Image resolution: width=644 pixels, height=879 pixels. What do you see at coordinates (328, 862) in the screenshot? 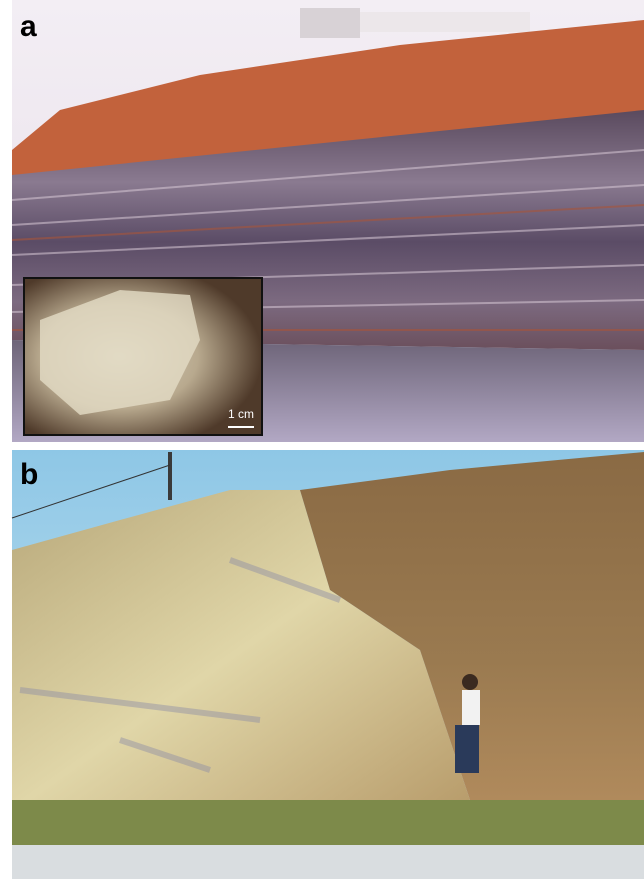
I see `road` at bounding box center [328, 862].